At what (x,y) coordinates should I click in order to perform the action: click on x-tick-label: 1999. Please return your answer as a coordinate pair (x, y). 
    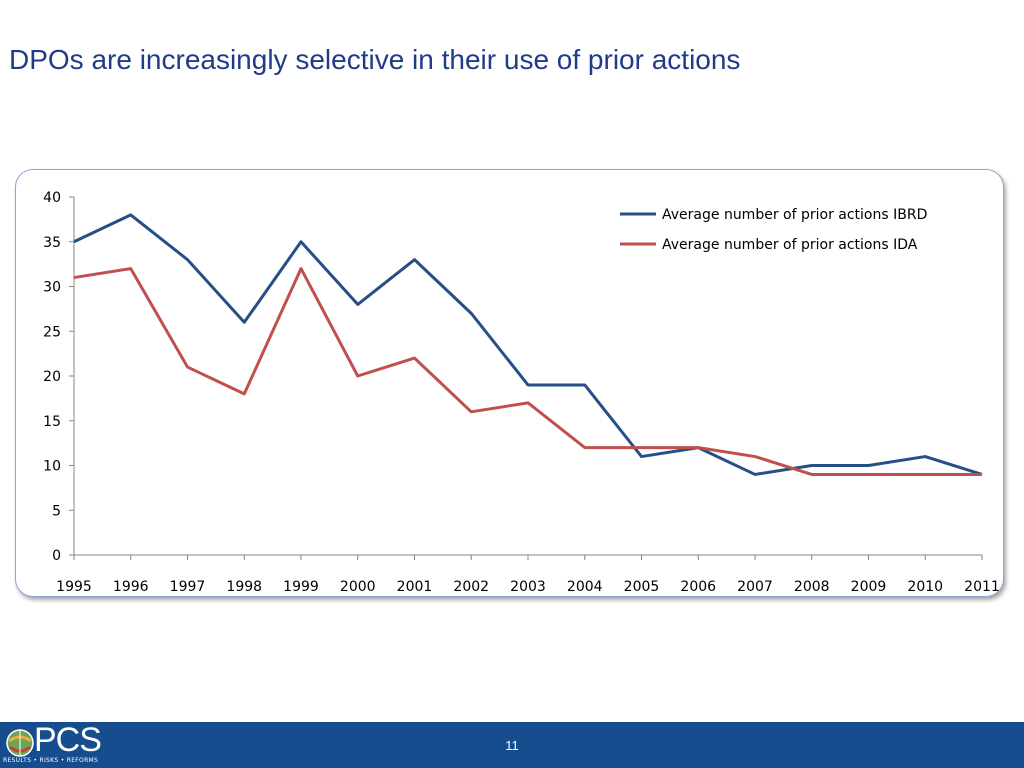
    Looking at the image, I should click on (301, 587).